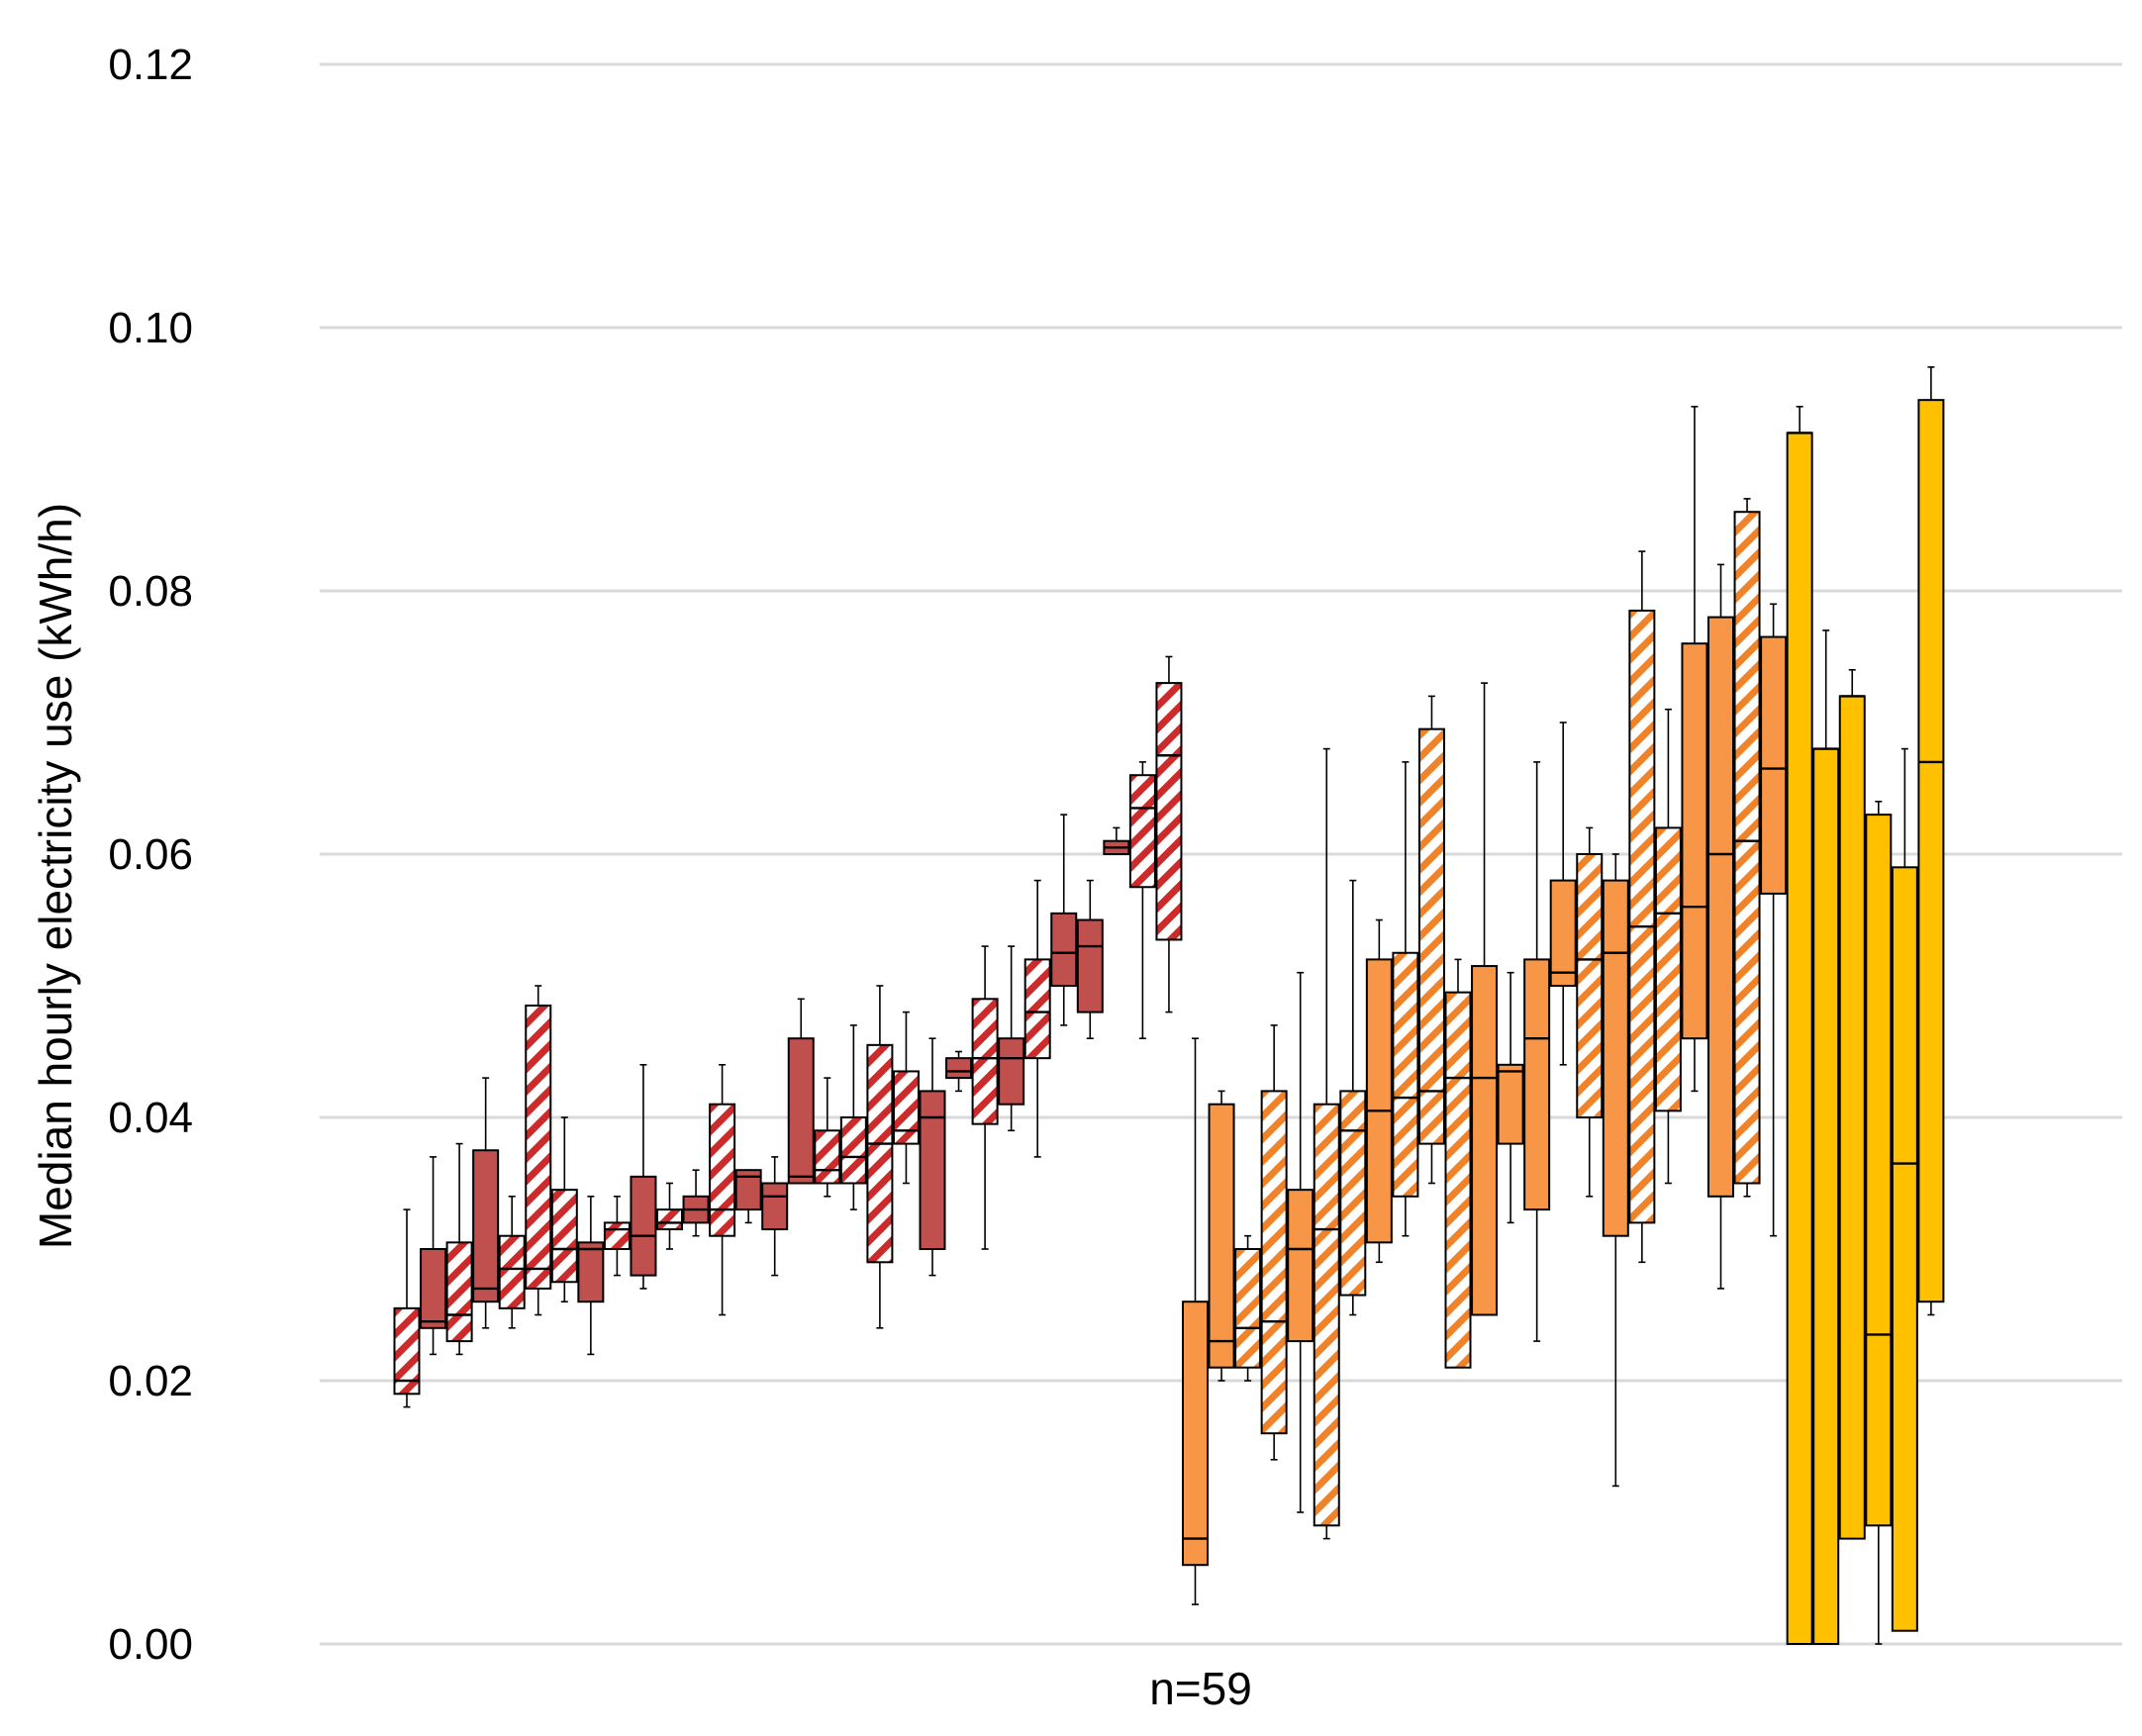 The image size is (2142, 1736). Describe the element at coordinates (150, 1381) in the screenshot. I see `y-tick-label: 0.02` at that location.